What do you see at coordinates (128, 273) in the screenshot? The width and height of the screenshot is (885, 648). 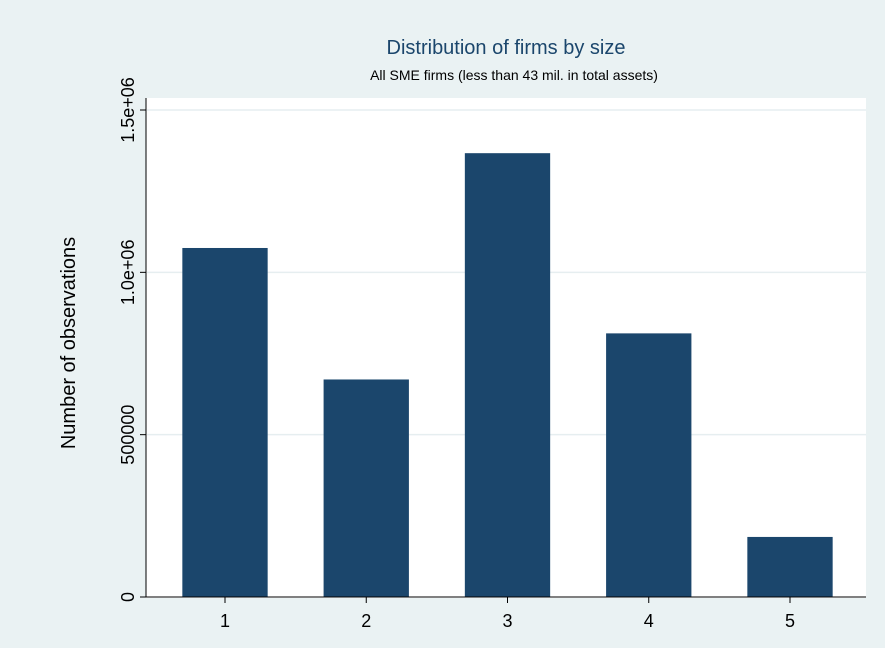 I see `y-tick-label-2: 1.0e+06` at bounding box center [128, 273].